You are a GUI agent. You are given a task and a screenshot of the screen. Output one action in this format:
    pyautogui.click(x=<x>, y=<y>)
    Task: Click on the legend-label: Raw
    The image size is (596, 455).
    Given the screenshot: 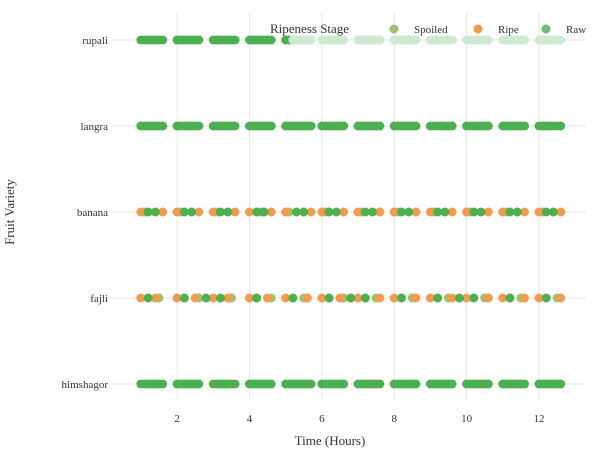 What is the action you would take?
    pyautogui.click(x=576, y=30)
    